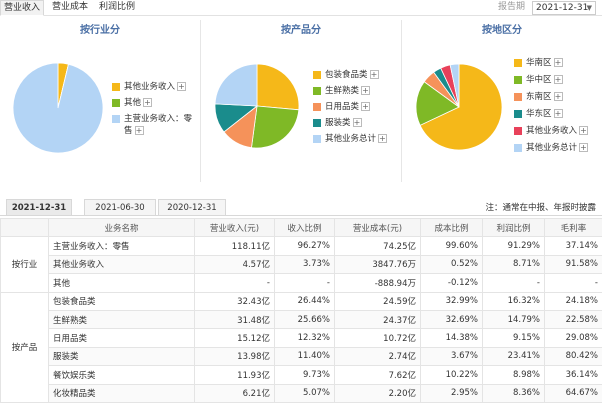 The width and height of the screenshot is (602, 403). Describe the element at coordinates (378, 264) in the screenshot. I see `value-cell: 3847.76万` at that location.